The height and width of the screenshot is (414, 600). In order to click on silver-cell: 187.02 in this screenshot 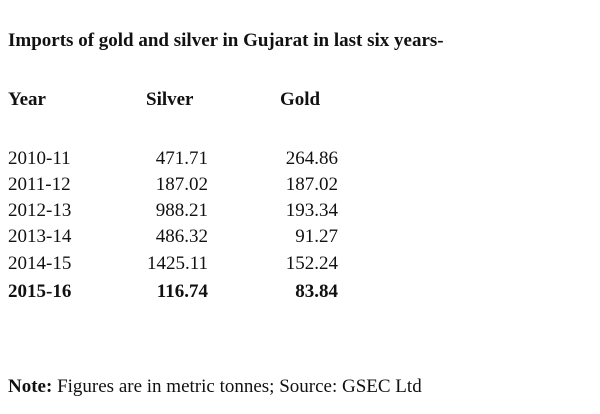, I will do `click(181, 184)`.